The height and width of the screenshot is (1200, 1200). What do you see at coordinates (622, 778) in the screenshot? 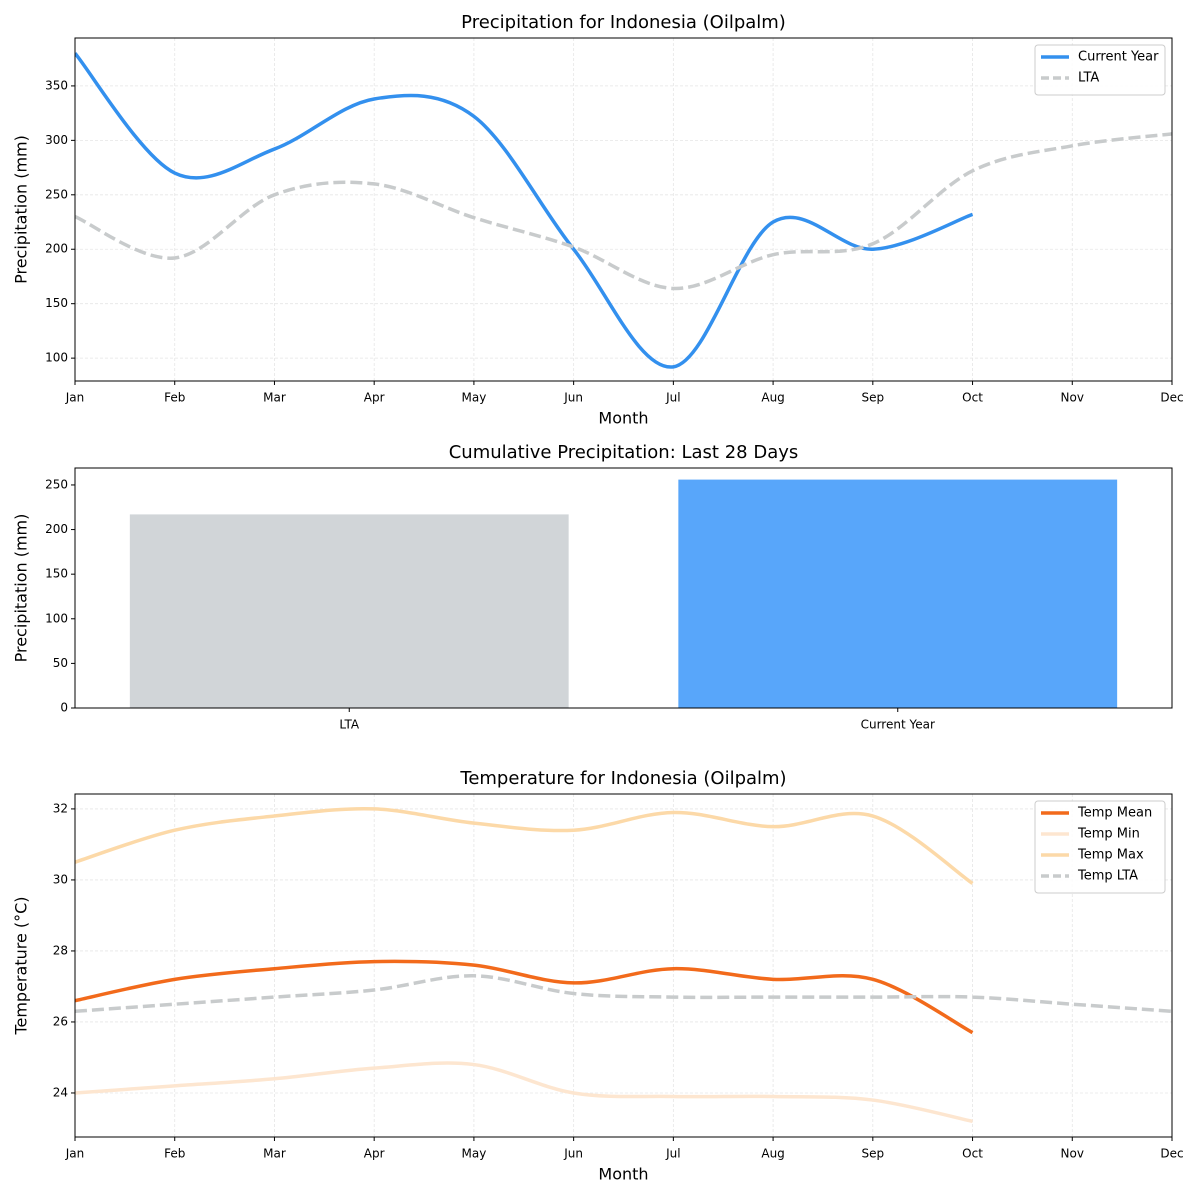
I see `chart-title: Temperature for Indonesia (Oilpalm)` at bounding box center [622, 778].